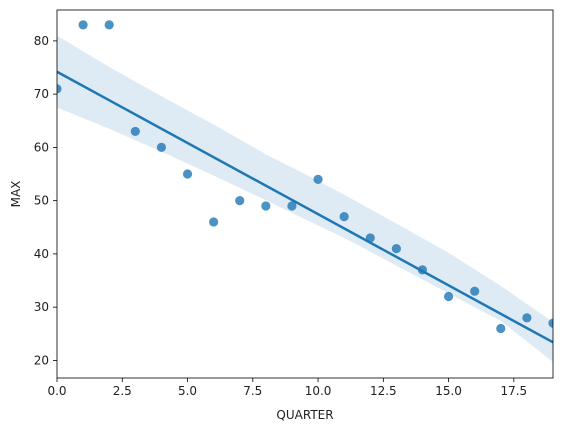 This screenshot has width=563, height=432. What do you see at coordinates (41, 147) in the screenshot?
I see `y-tick-label: 60` at bounding box center [41, 147].